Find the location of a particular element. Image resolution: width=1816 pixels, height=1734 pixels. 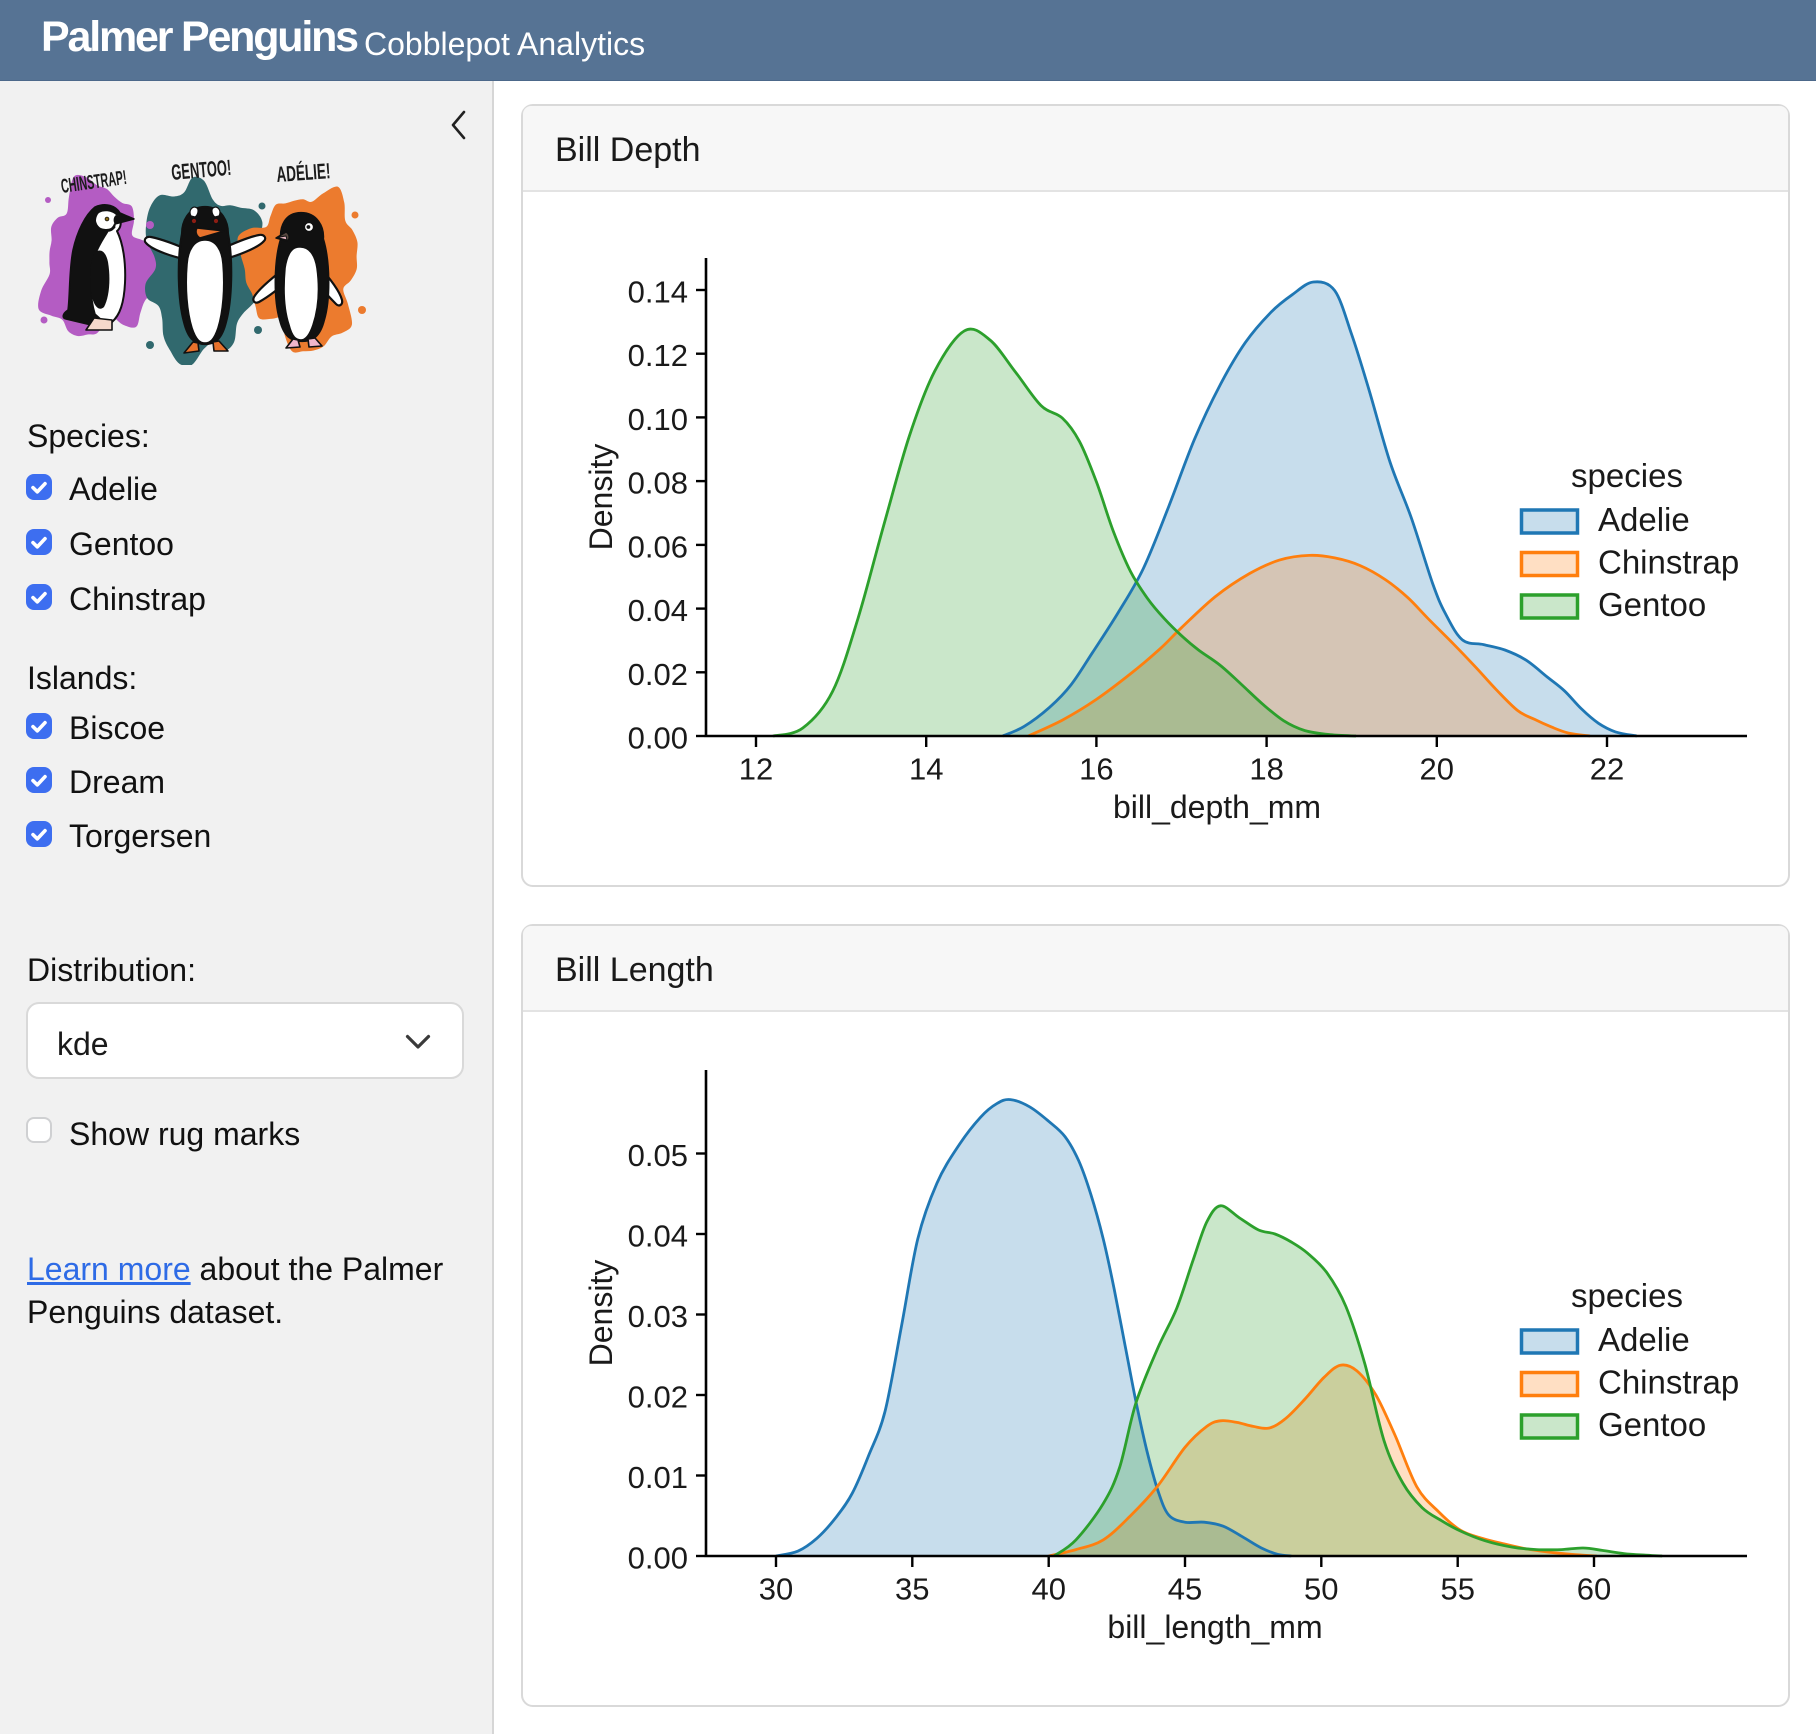

svg-text: GENTOO! is located at coordinates (201, 170).